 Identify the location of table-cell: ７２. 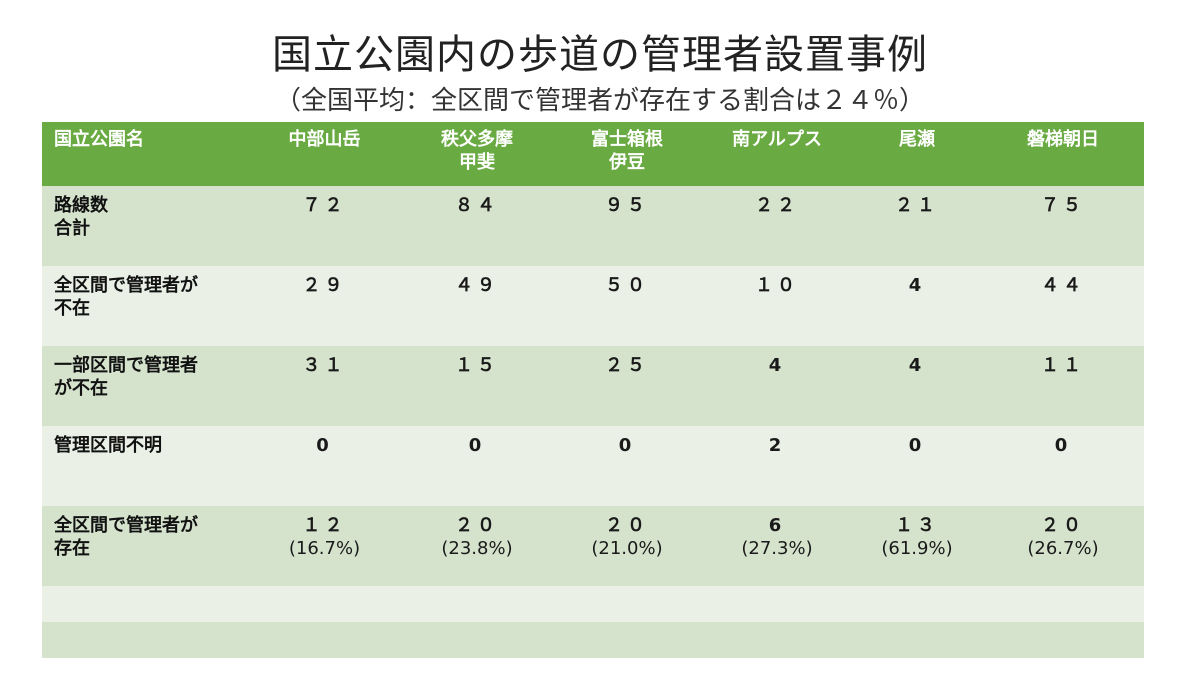
(324, 226).